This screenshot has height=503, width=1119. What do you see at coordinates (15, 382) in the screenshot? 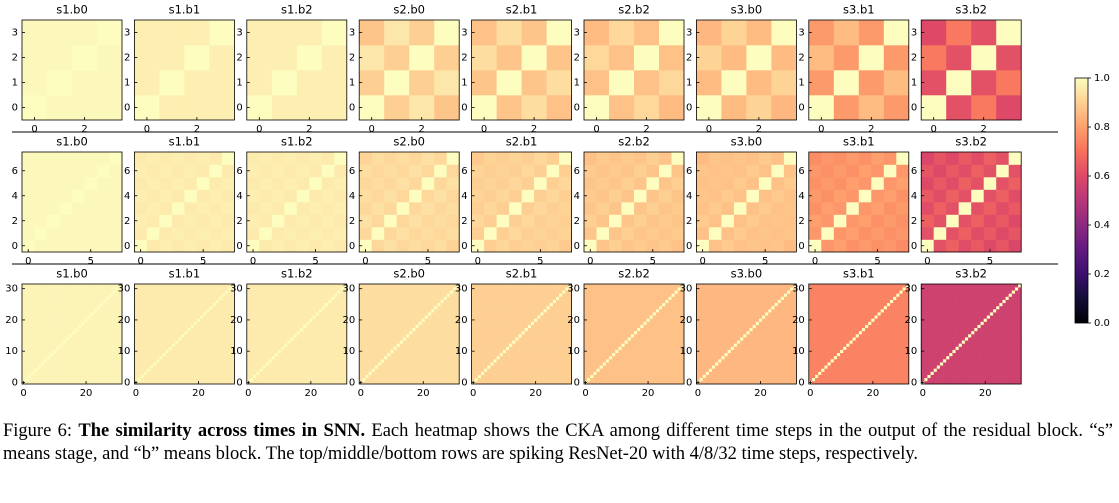
I see `y-tick-label: 0` at bounding box center [15, 382].